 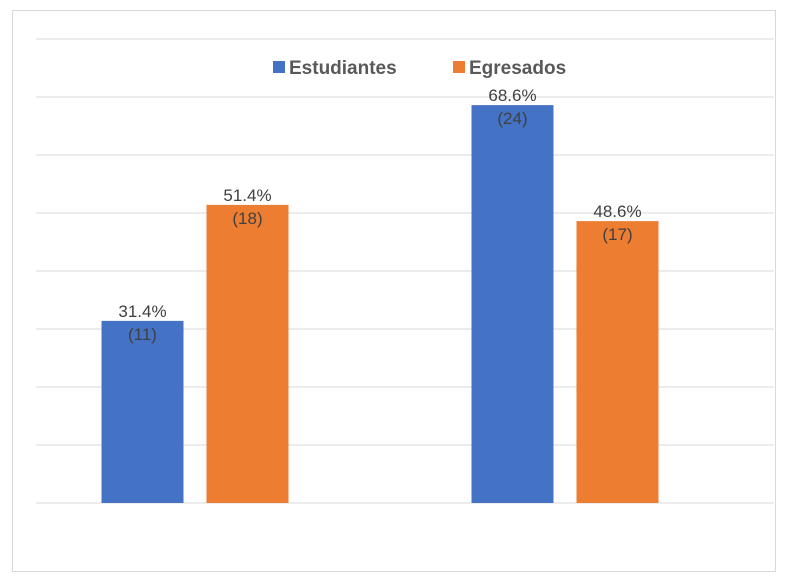 What do you see at coordinates (343, 68) in the screenshot?
I see `legend-label-estudiantes: Estudiantes` at bounding box center [343, 68].